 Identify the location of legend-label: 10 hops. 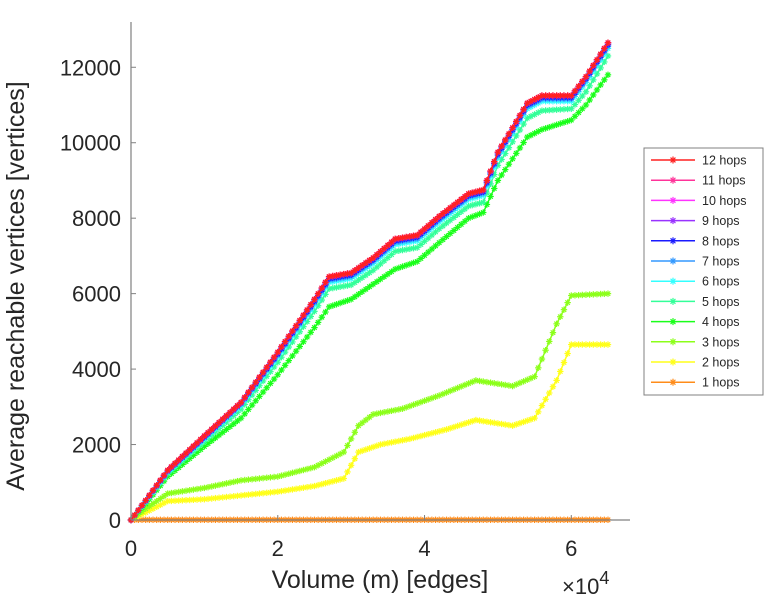
(724, 201).